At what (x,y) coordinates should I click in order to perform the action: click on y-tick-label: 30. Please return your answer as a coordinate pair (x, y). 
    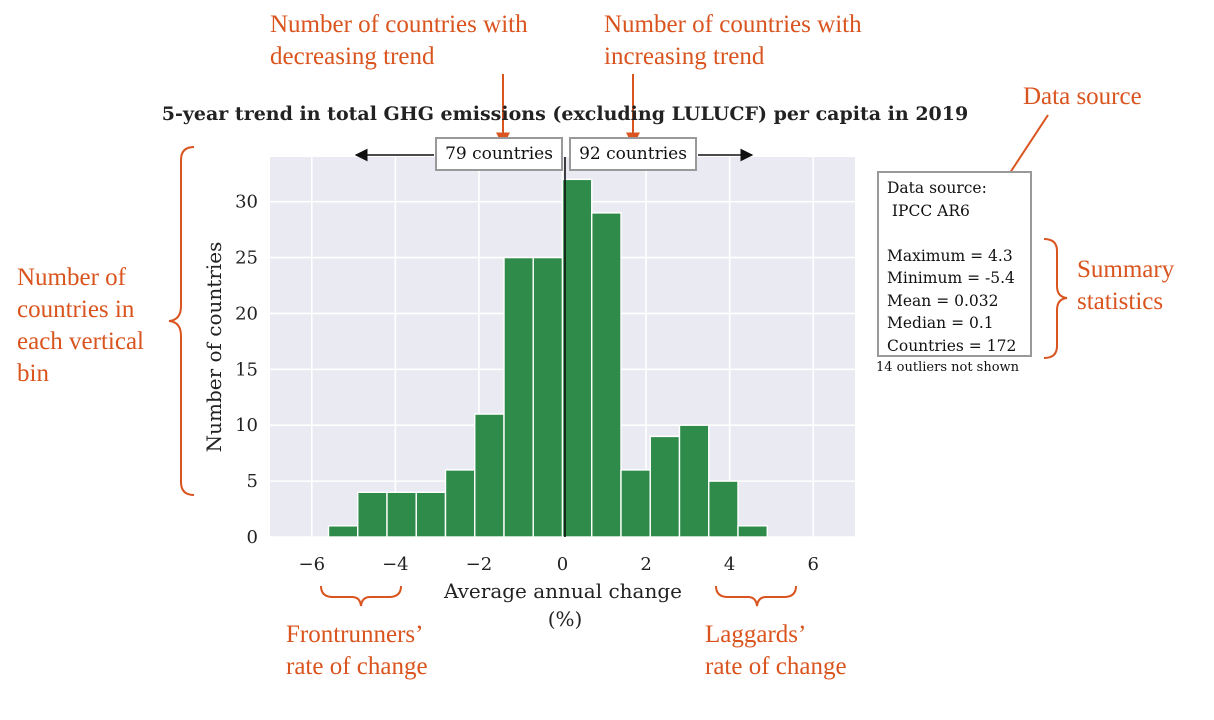
    Looking at the image, I should click on (246, 202).